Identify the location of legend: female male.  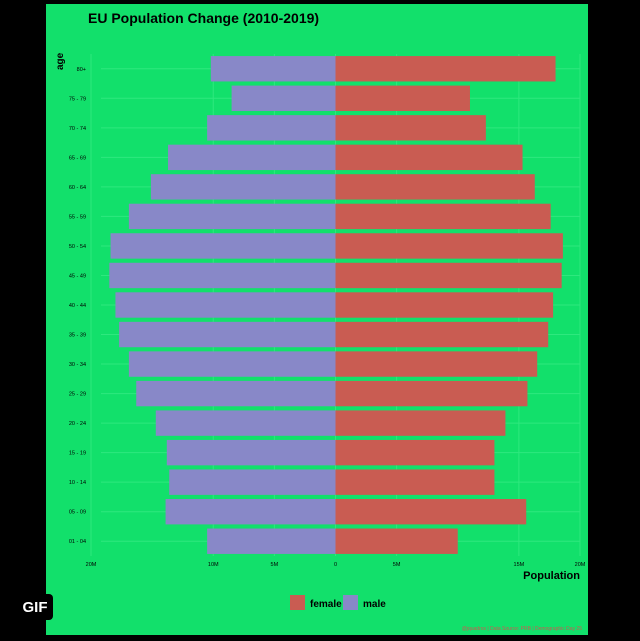
(338, 602).